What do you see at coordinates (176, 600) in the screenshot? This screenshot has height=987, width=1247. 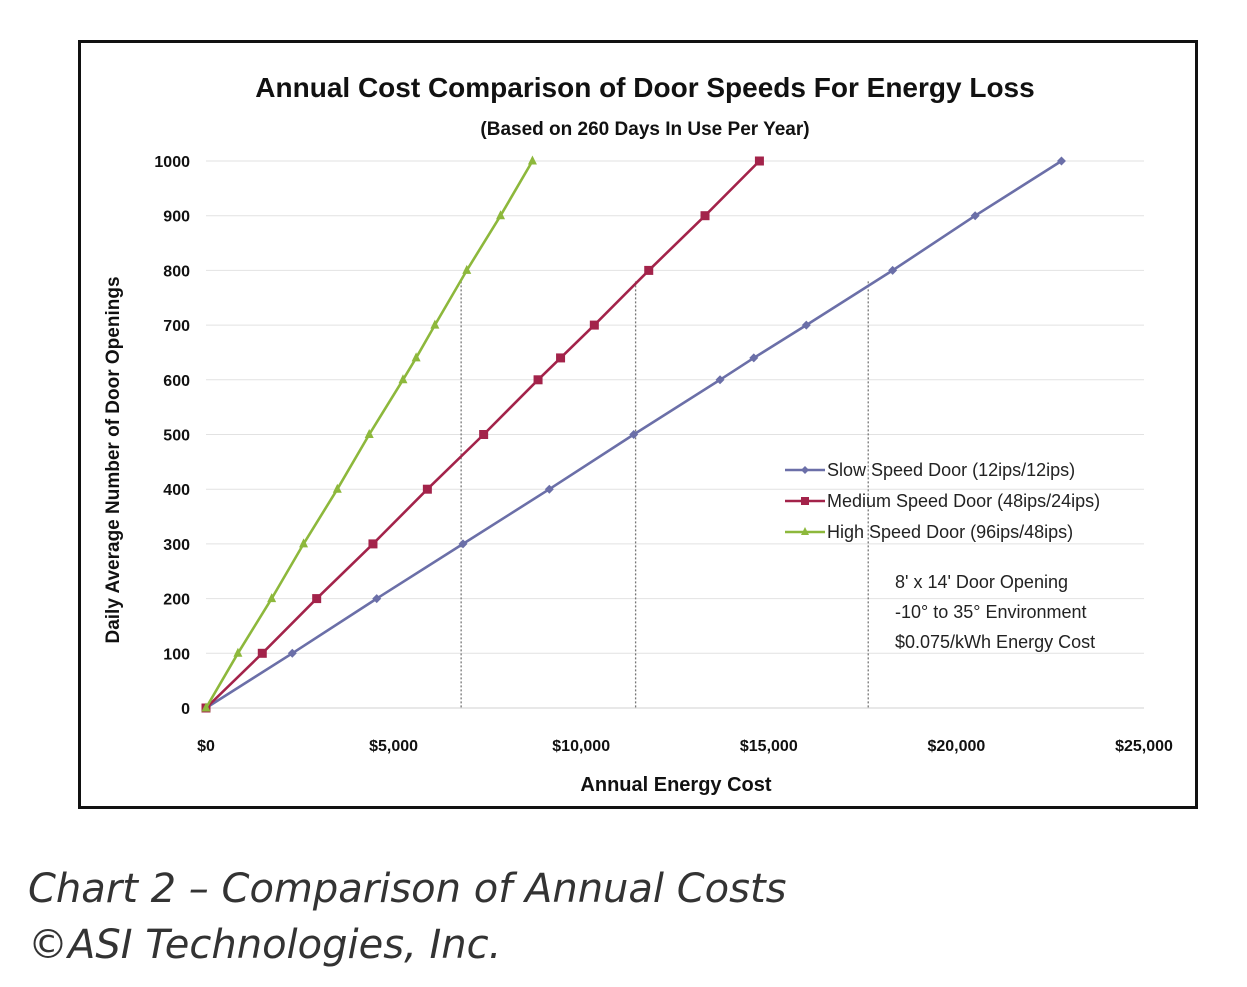 I see `y-tick-label: 200` at bounding box center [176, 600].